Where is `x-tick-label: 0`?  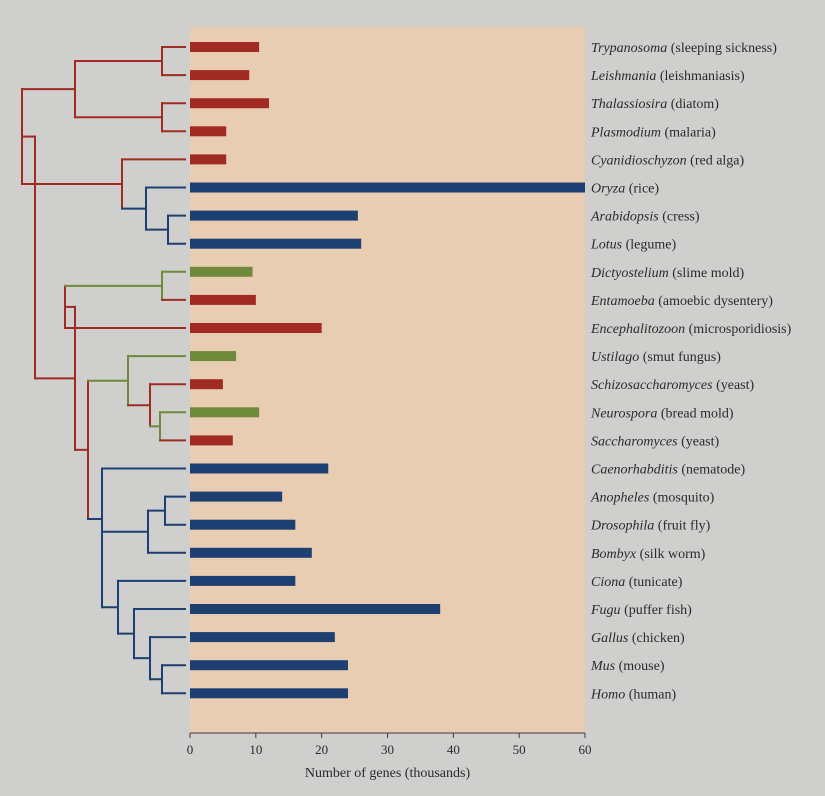 x-tick-label: 0 is located at coordinates (190, 749).